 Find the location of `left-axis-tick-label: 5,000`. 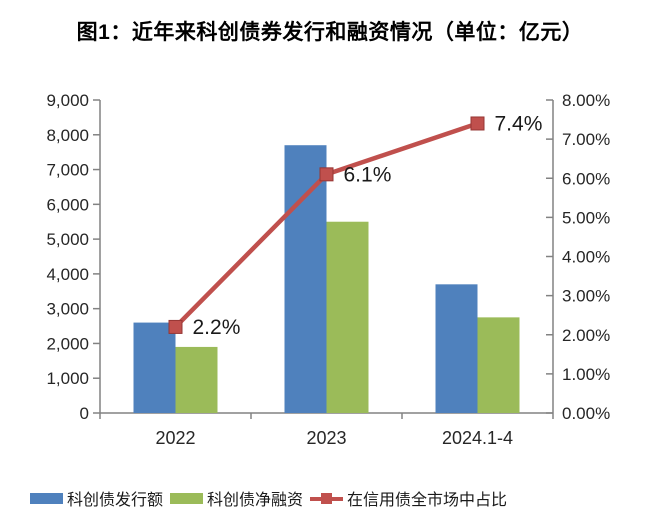

left-axis-tick-label: 5,000 is located at coordinates (67, 239).